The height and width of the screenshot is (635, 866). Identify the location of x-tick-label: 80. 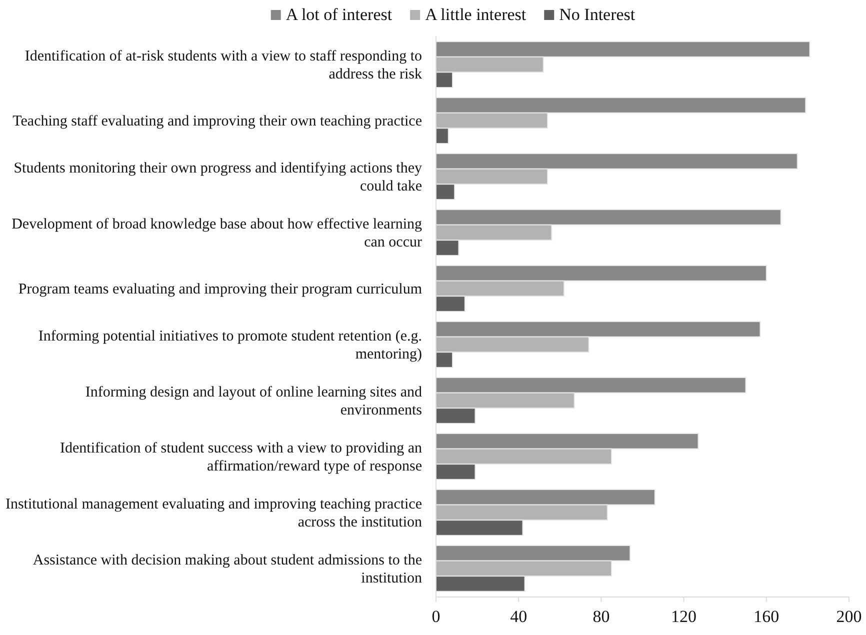
(601, 616).